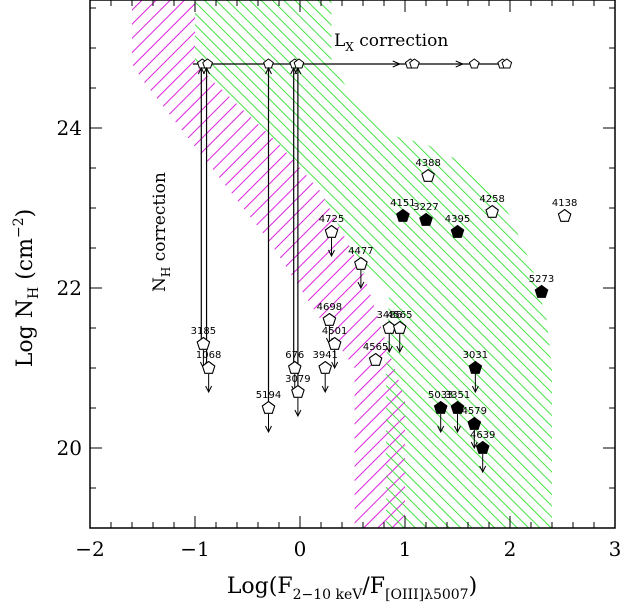 The image size is (625, 608). I want to click on y-tick-label: 20, so click(69, 448).